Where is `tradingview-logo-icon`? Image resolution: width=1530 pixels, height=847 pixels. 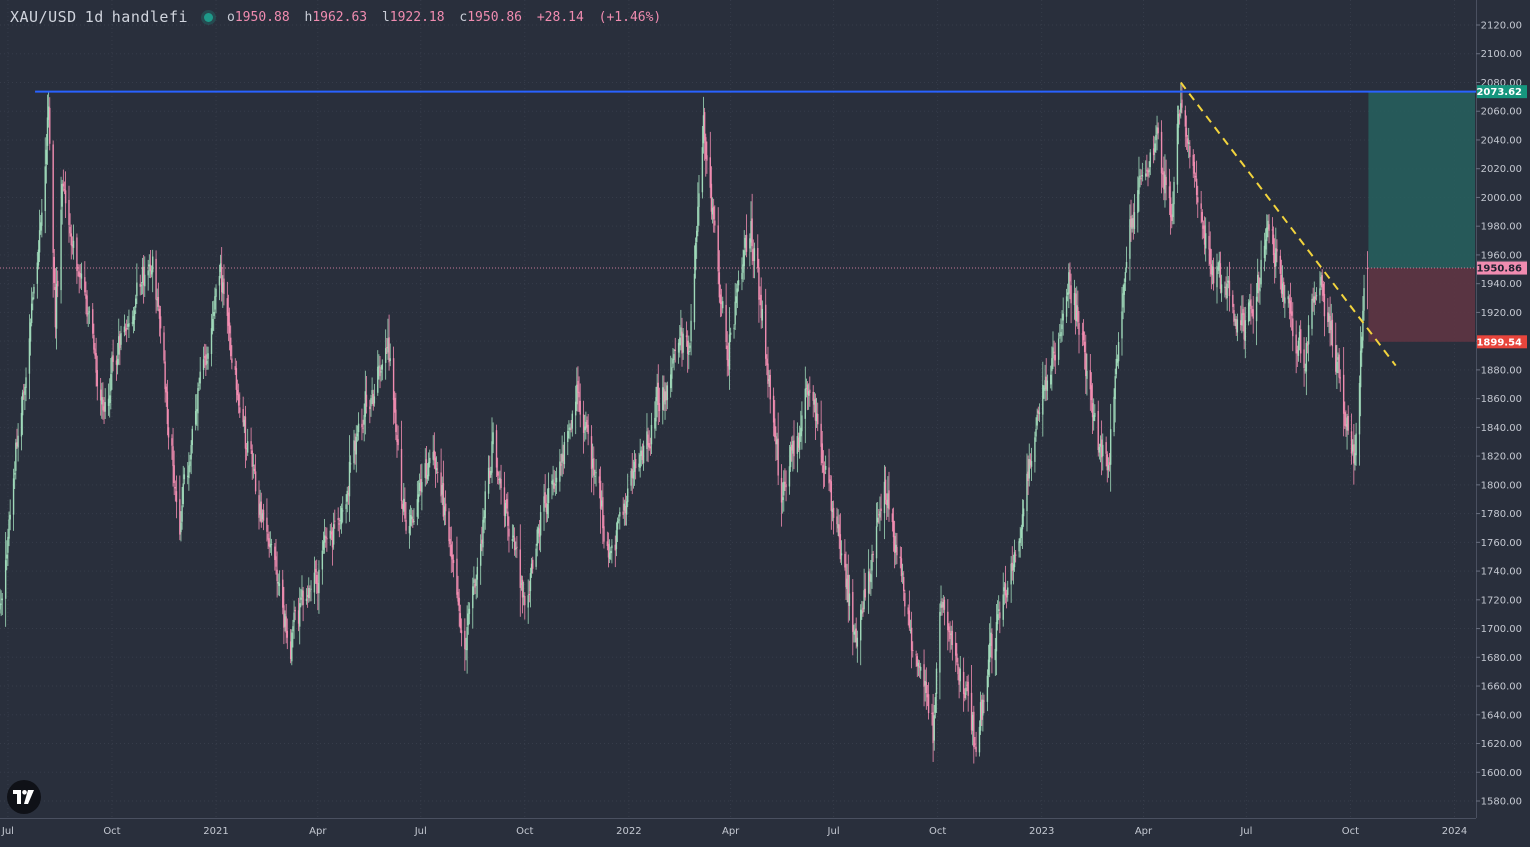
tradingview-logo-icon is located at coordinates (24, 797).